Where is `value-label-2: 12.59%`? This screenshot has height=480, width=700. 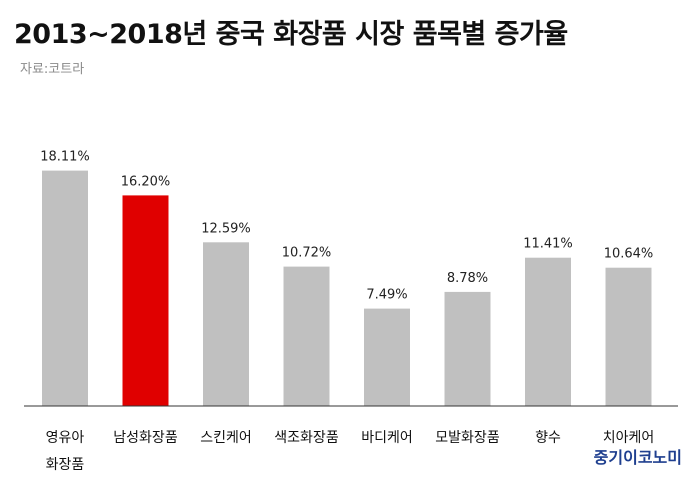 value-label-2: 12.59% is located at coordinates (226, 228).